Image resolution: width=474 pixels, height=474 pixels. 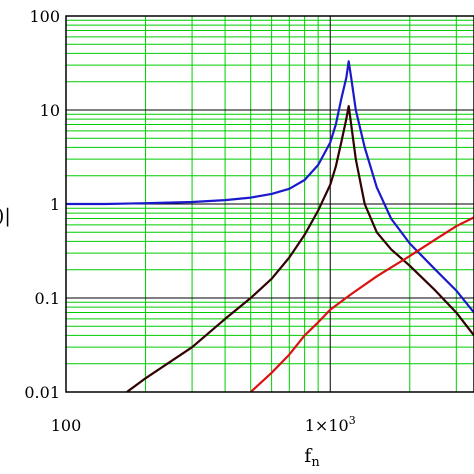 I want to click on y-tick-label: 10, so click(x=50, y=110).